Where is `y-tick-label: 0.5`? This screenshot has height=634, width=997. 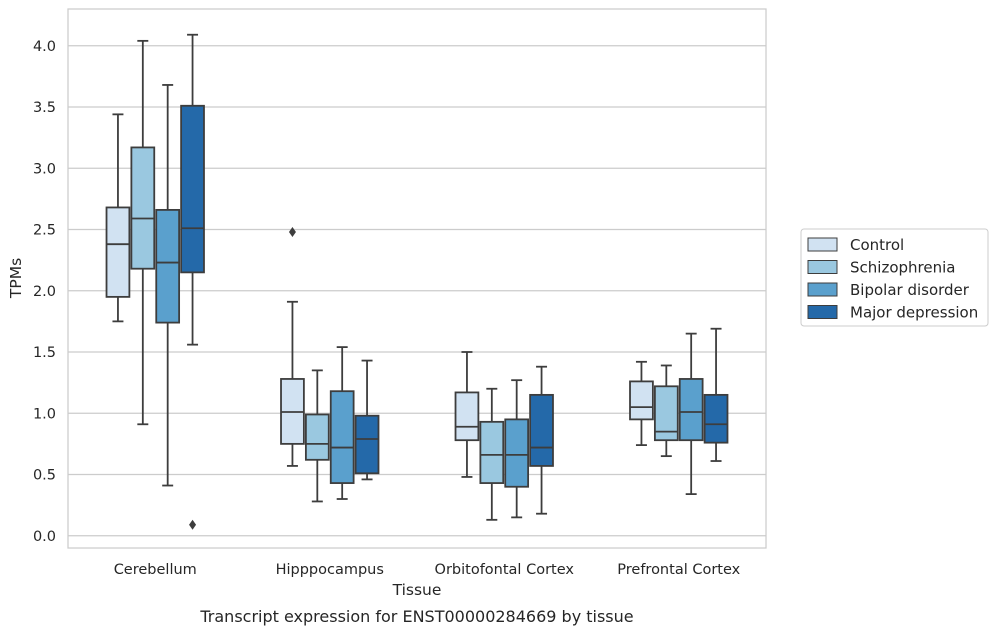 y-tick-label: 0.5 is located at coordinates (44, 476).